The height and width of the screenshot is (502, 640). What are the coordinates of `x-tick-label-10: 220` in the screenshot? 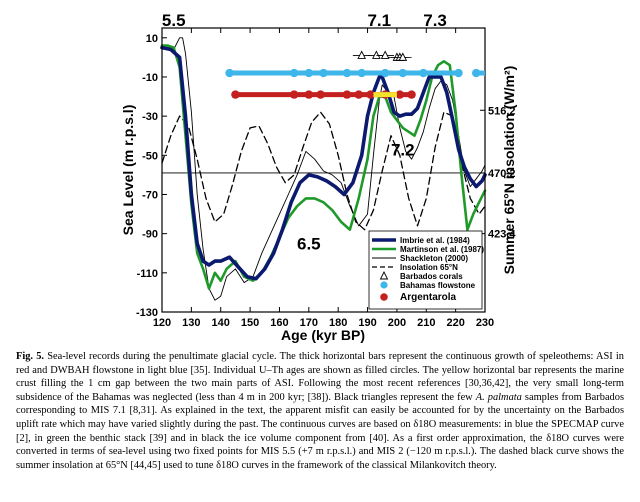 It's located at (455, 323).